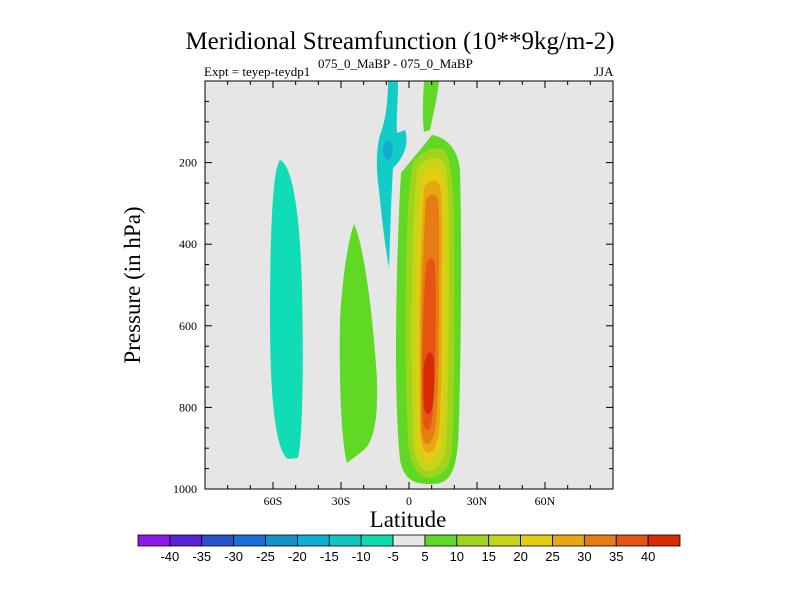 The image size is (800, 600). What do you see at coordinates (457, 556) in the screenshot?
I see `colorbar-label: 10` at bounding box center [457, 556].